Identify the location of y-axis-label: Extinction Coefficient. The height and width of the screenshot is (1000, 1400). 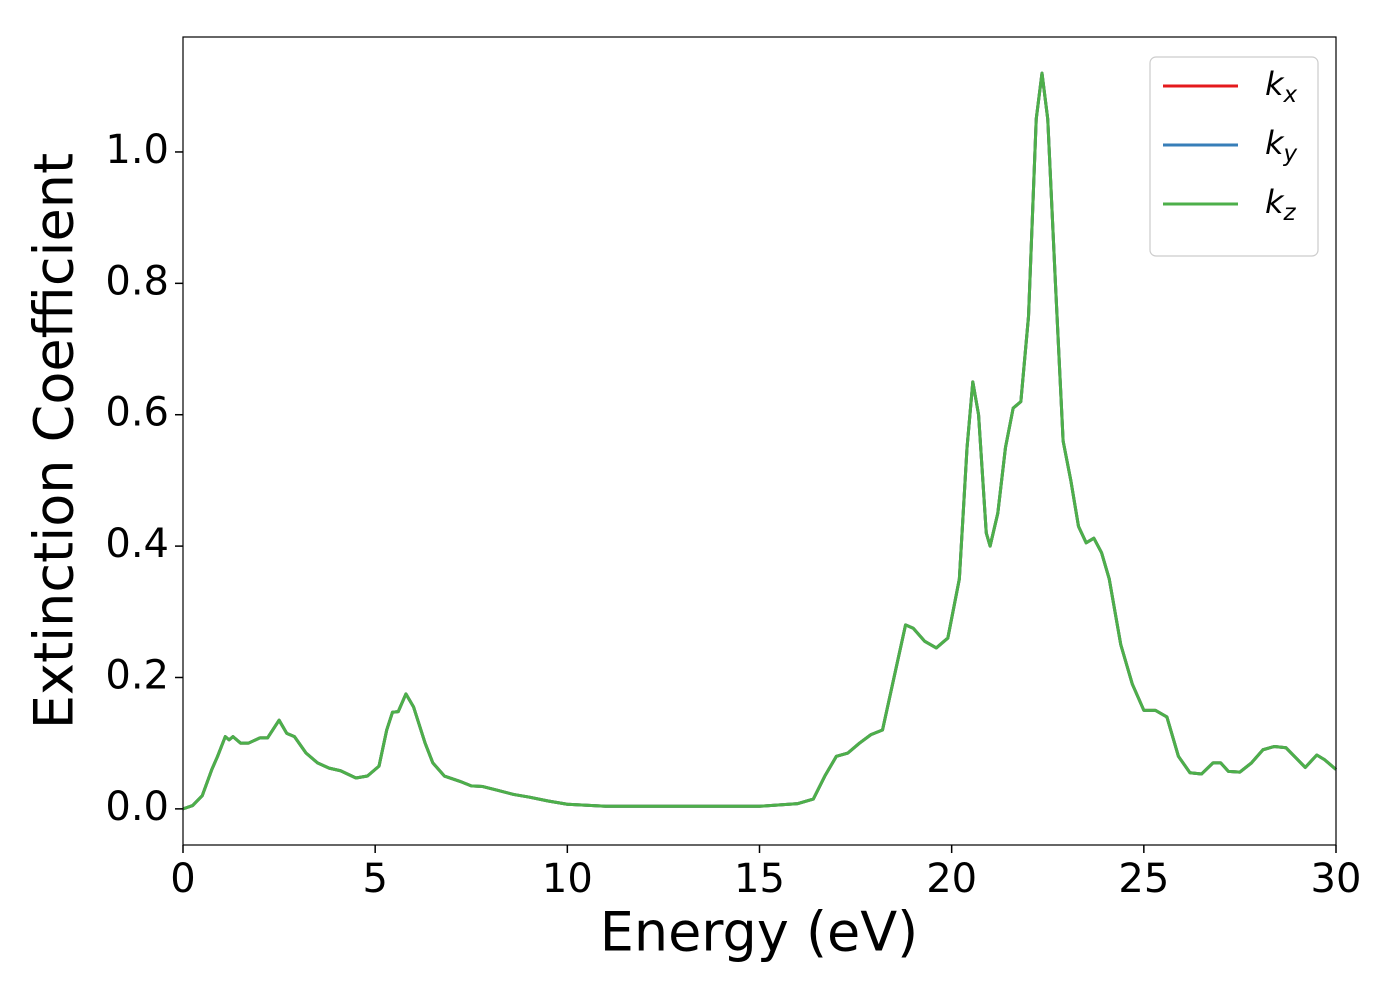
(54, 441).